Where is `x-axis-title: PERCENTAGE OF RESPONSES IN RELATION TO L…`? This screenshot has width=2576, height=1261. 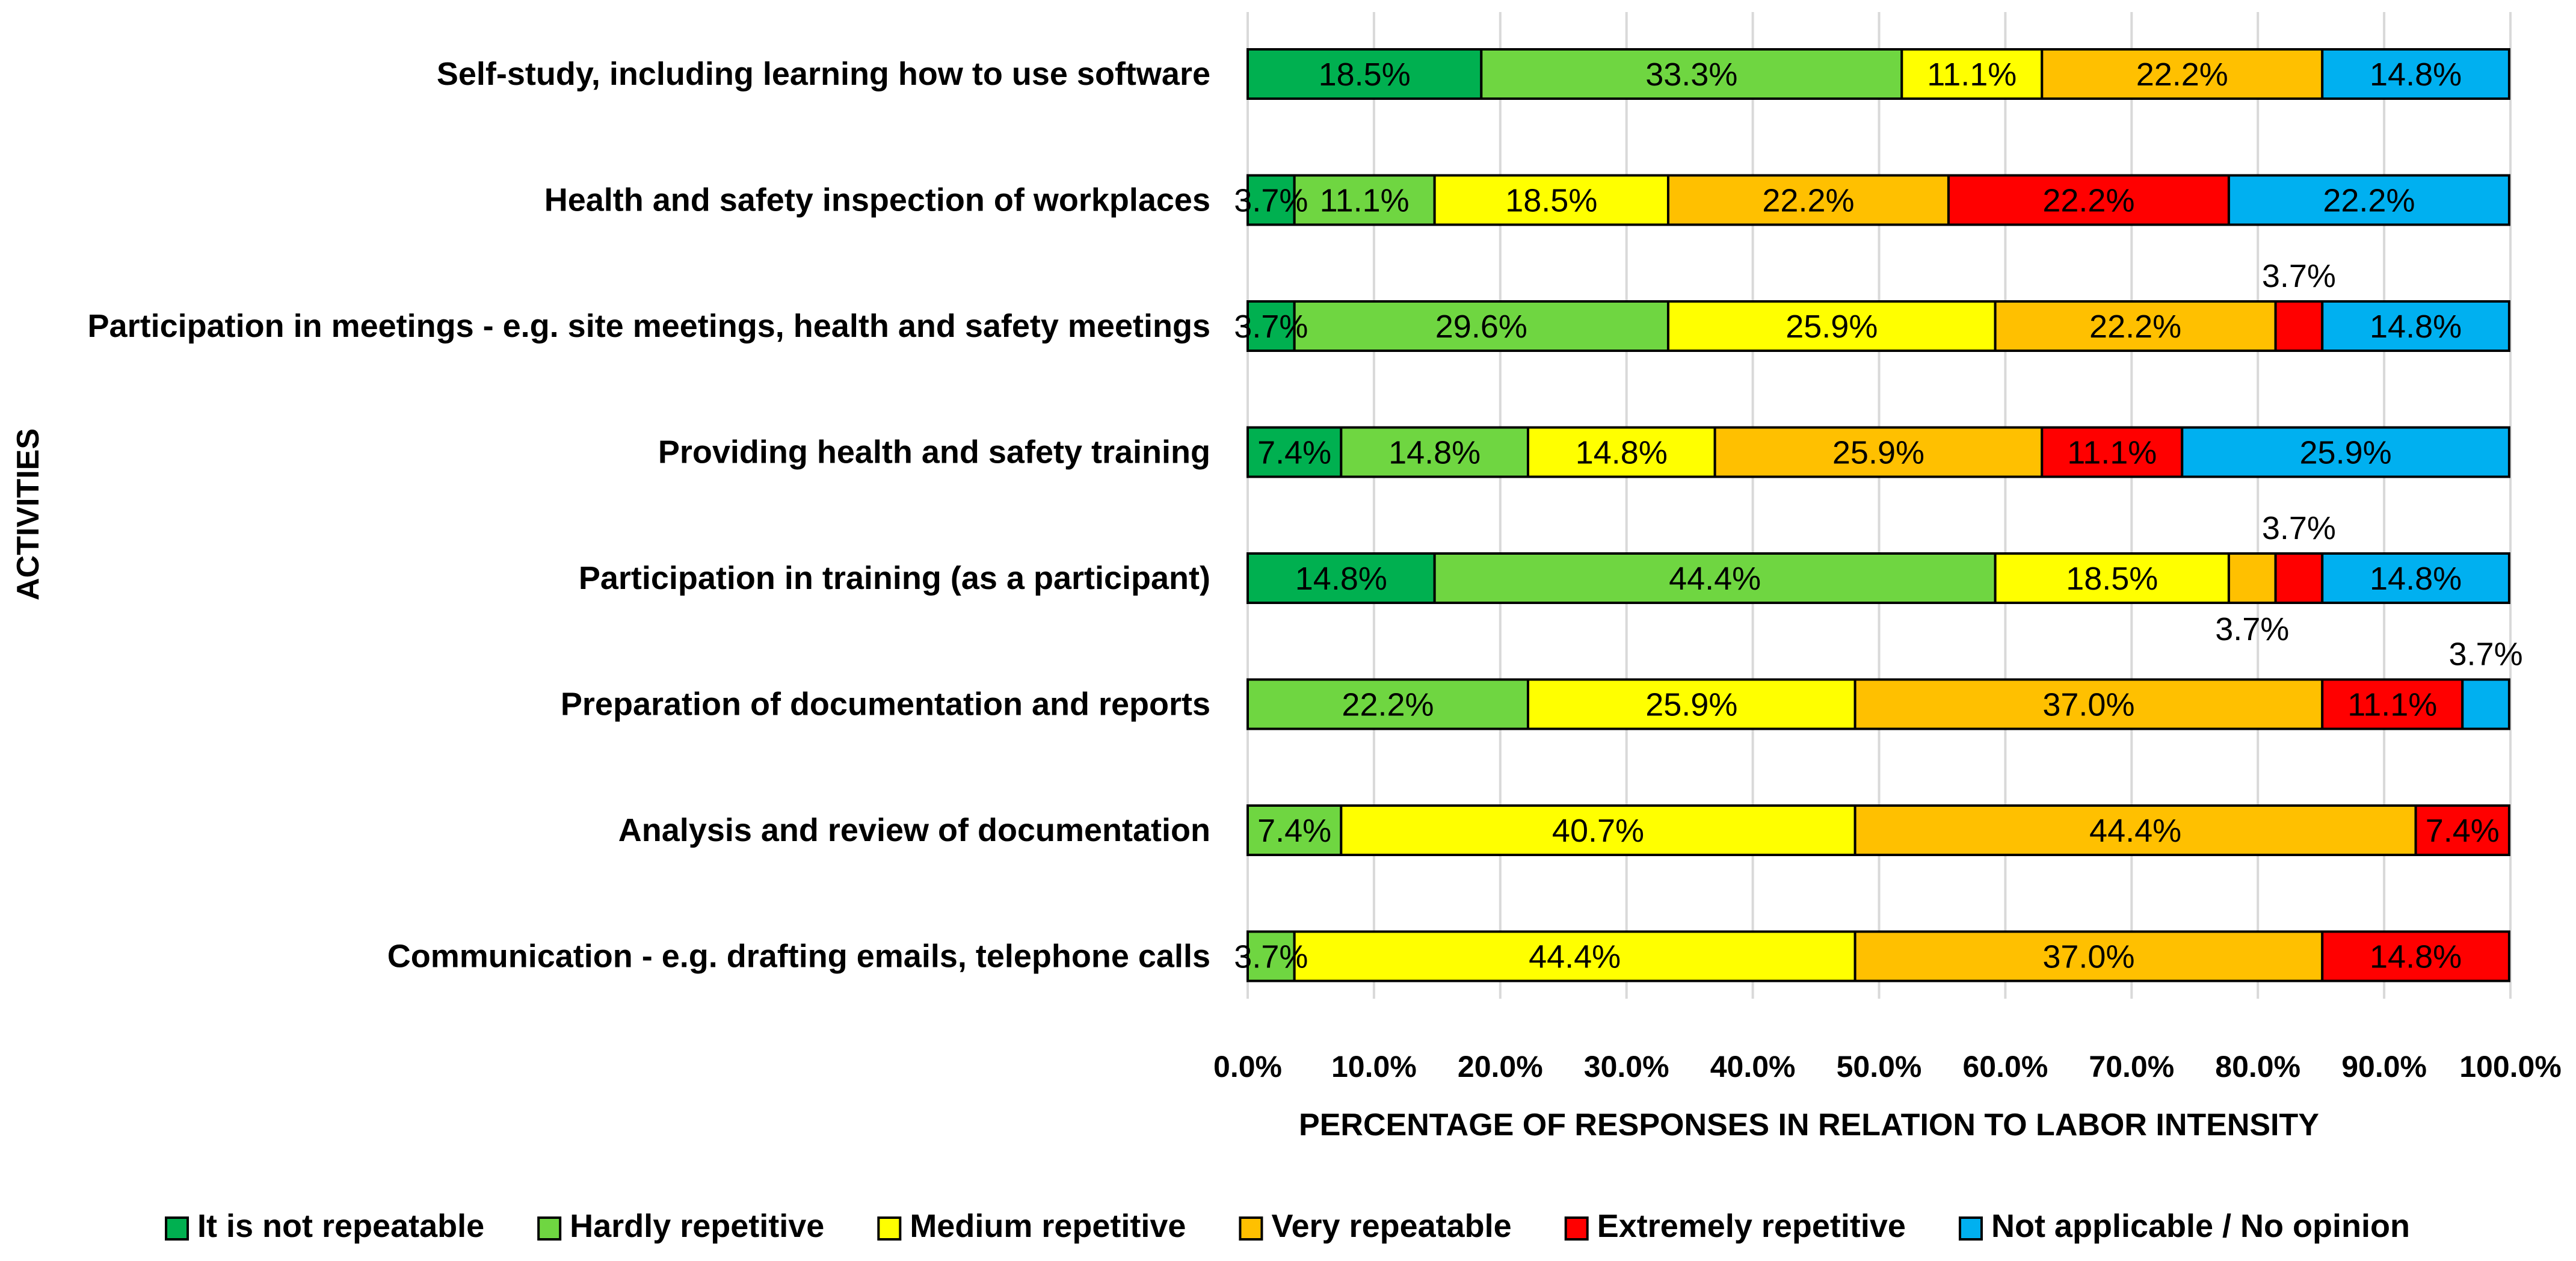
x-axis-title: PERCENTAGE OF RESPONSES IN RELATION TO L… is located at coordinates (1809, 1125).